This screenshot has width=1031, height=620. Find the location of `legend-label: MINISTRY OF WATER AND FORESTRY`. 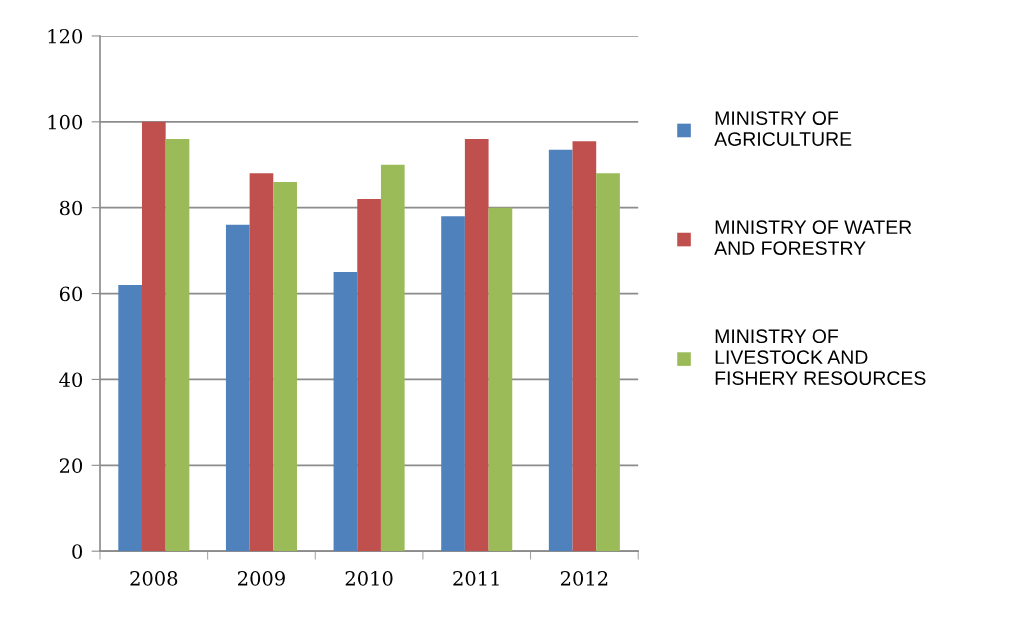

legend-label: MINISTRY OF WATER AND FORESTRY is located at coordinates (813, 237).